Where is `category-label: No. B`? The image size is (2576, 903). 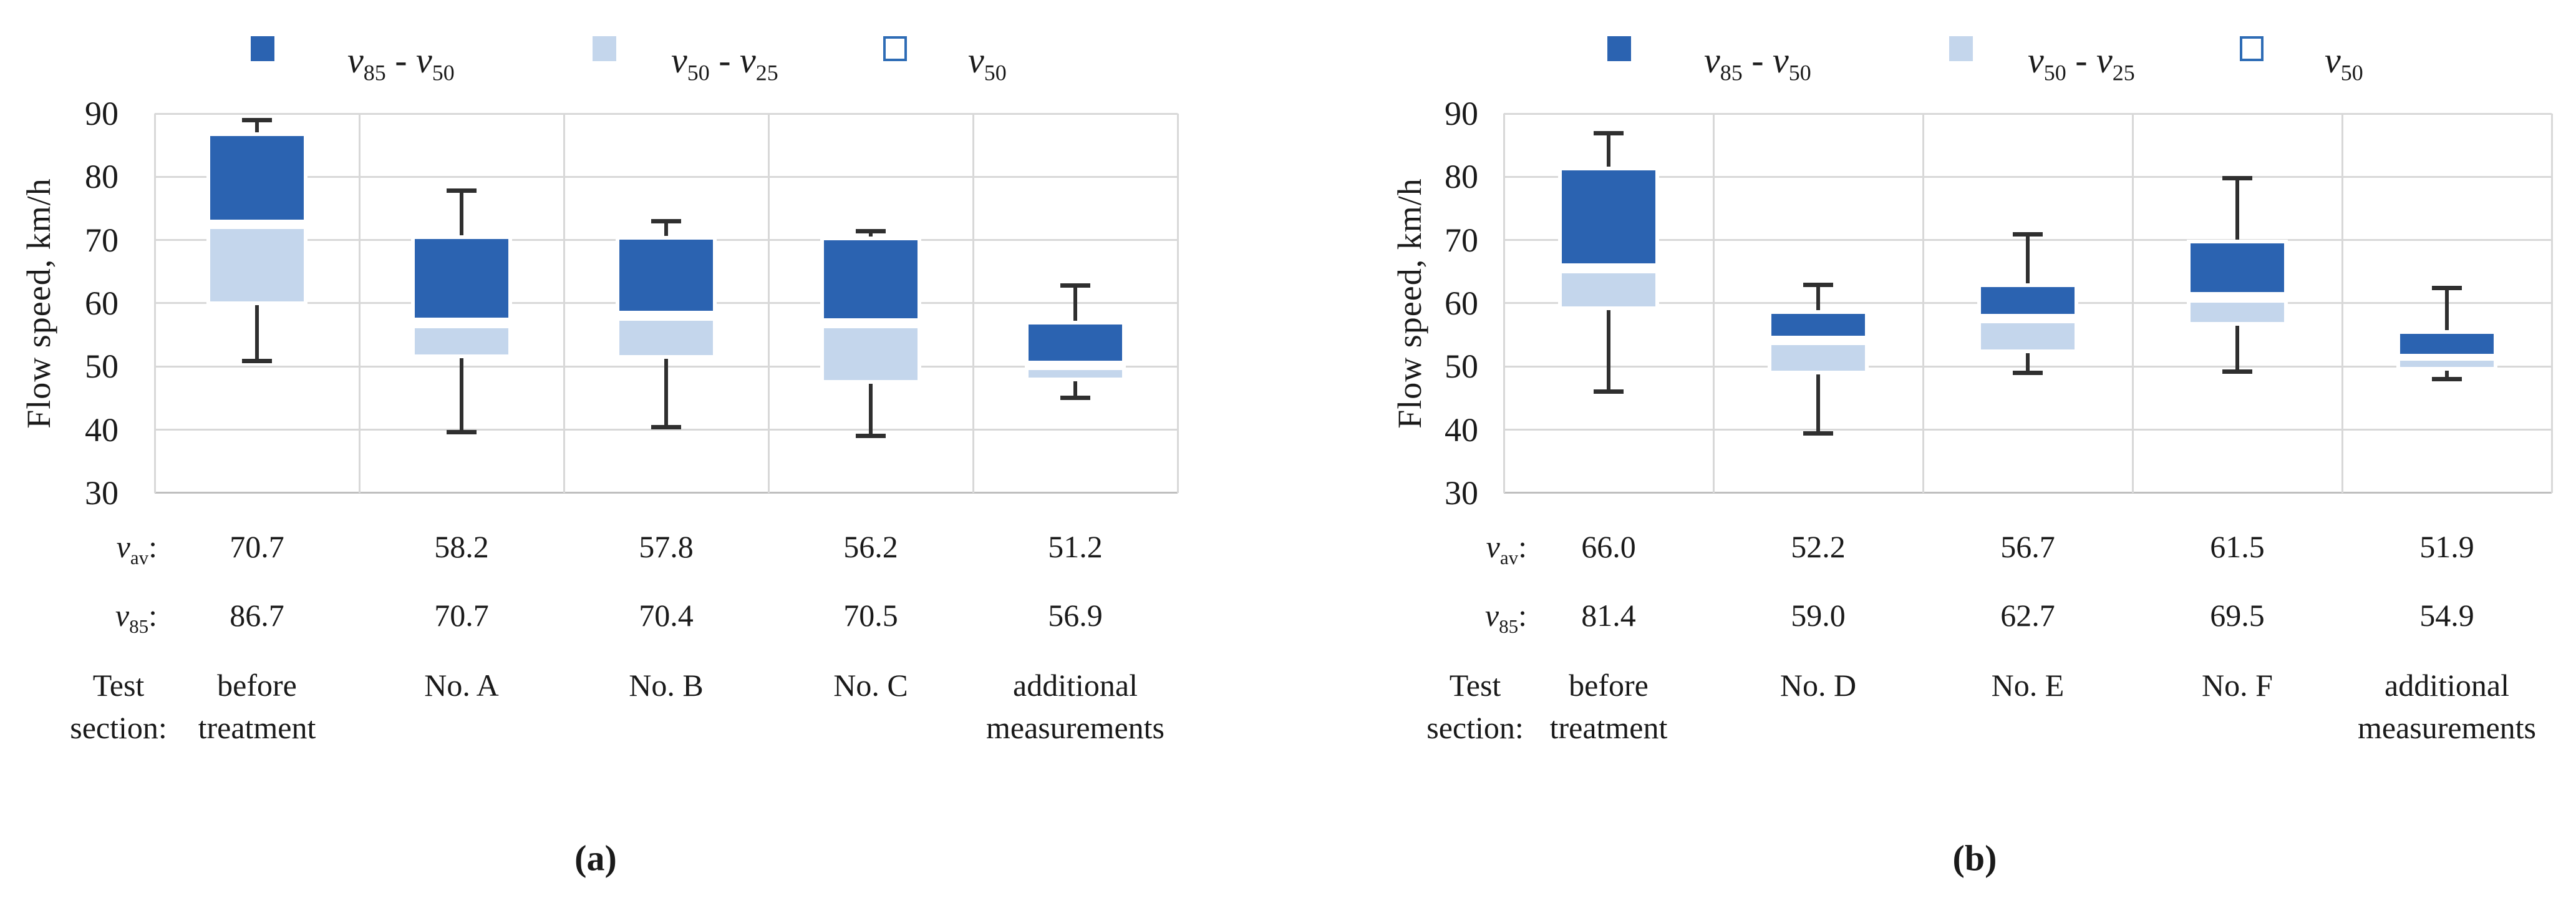 category-label: No. B is located at coordinates (666, 685).